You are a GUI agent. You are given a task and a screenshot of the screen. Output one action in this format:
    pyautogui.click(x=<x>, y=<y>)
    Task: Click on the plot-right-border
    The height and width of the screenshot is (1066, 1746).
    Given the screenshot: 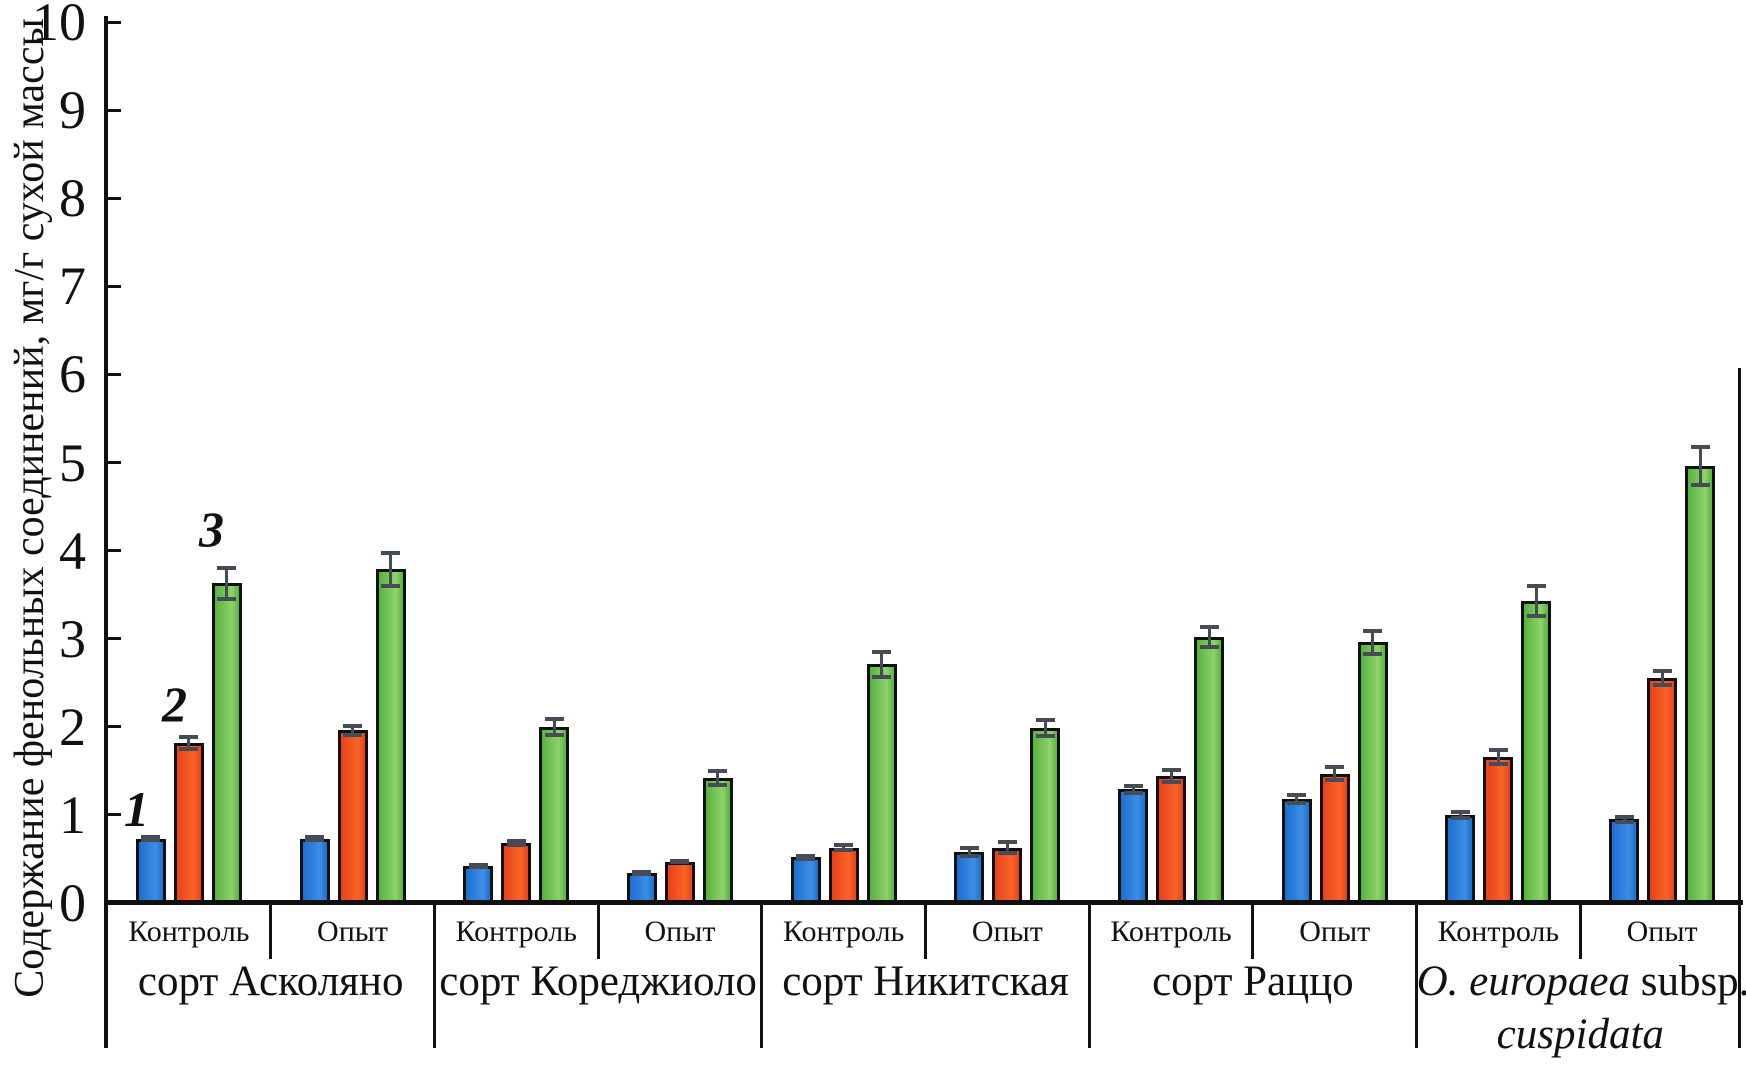 What is the action you would take?
    pyautogui.click(x=1739, y=708)
    